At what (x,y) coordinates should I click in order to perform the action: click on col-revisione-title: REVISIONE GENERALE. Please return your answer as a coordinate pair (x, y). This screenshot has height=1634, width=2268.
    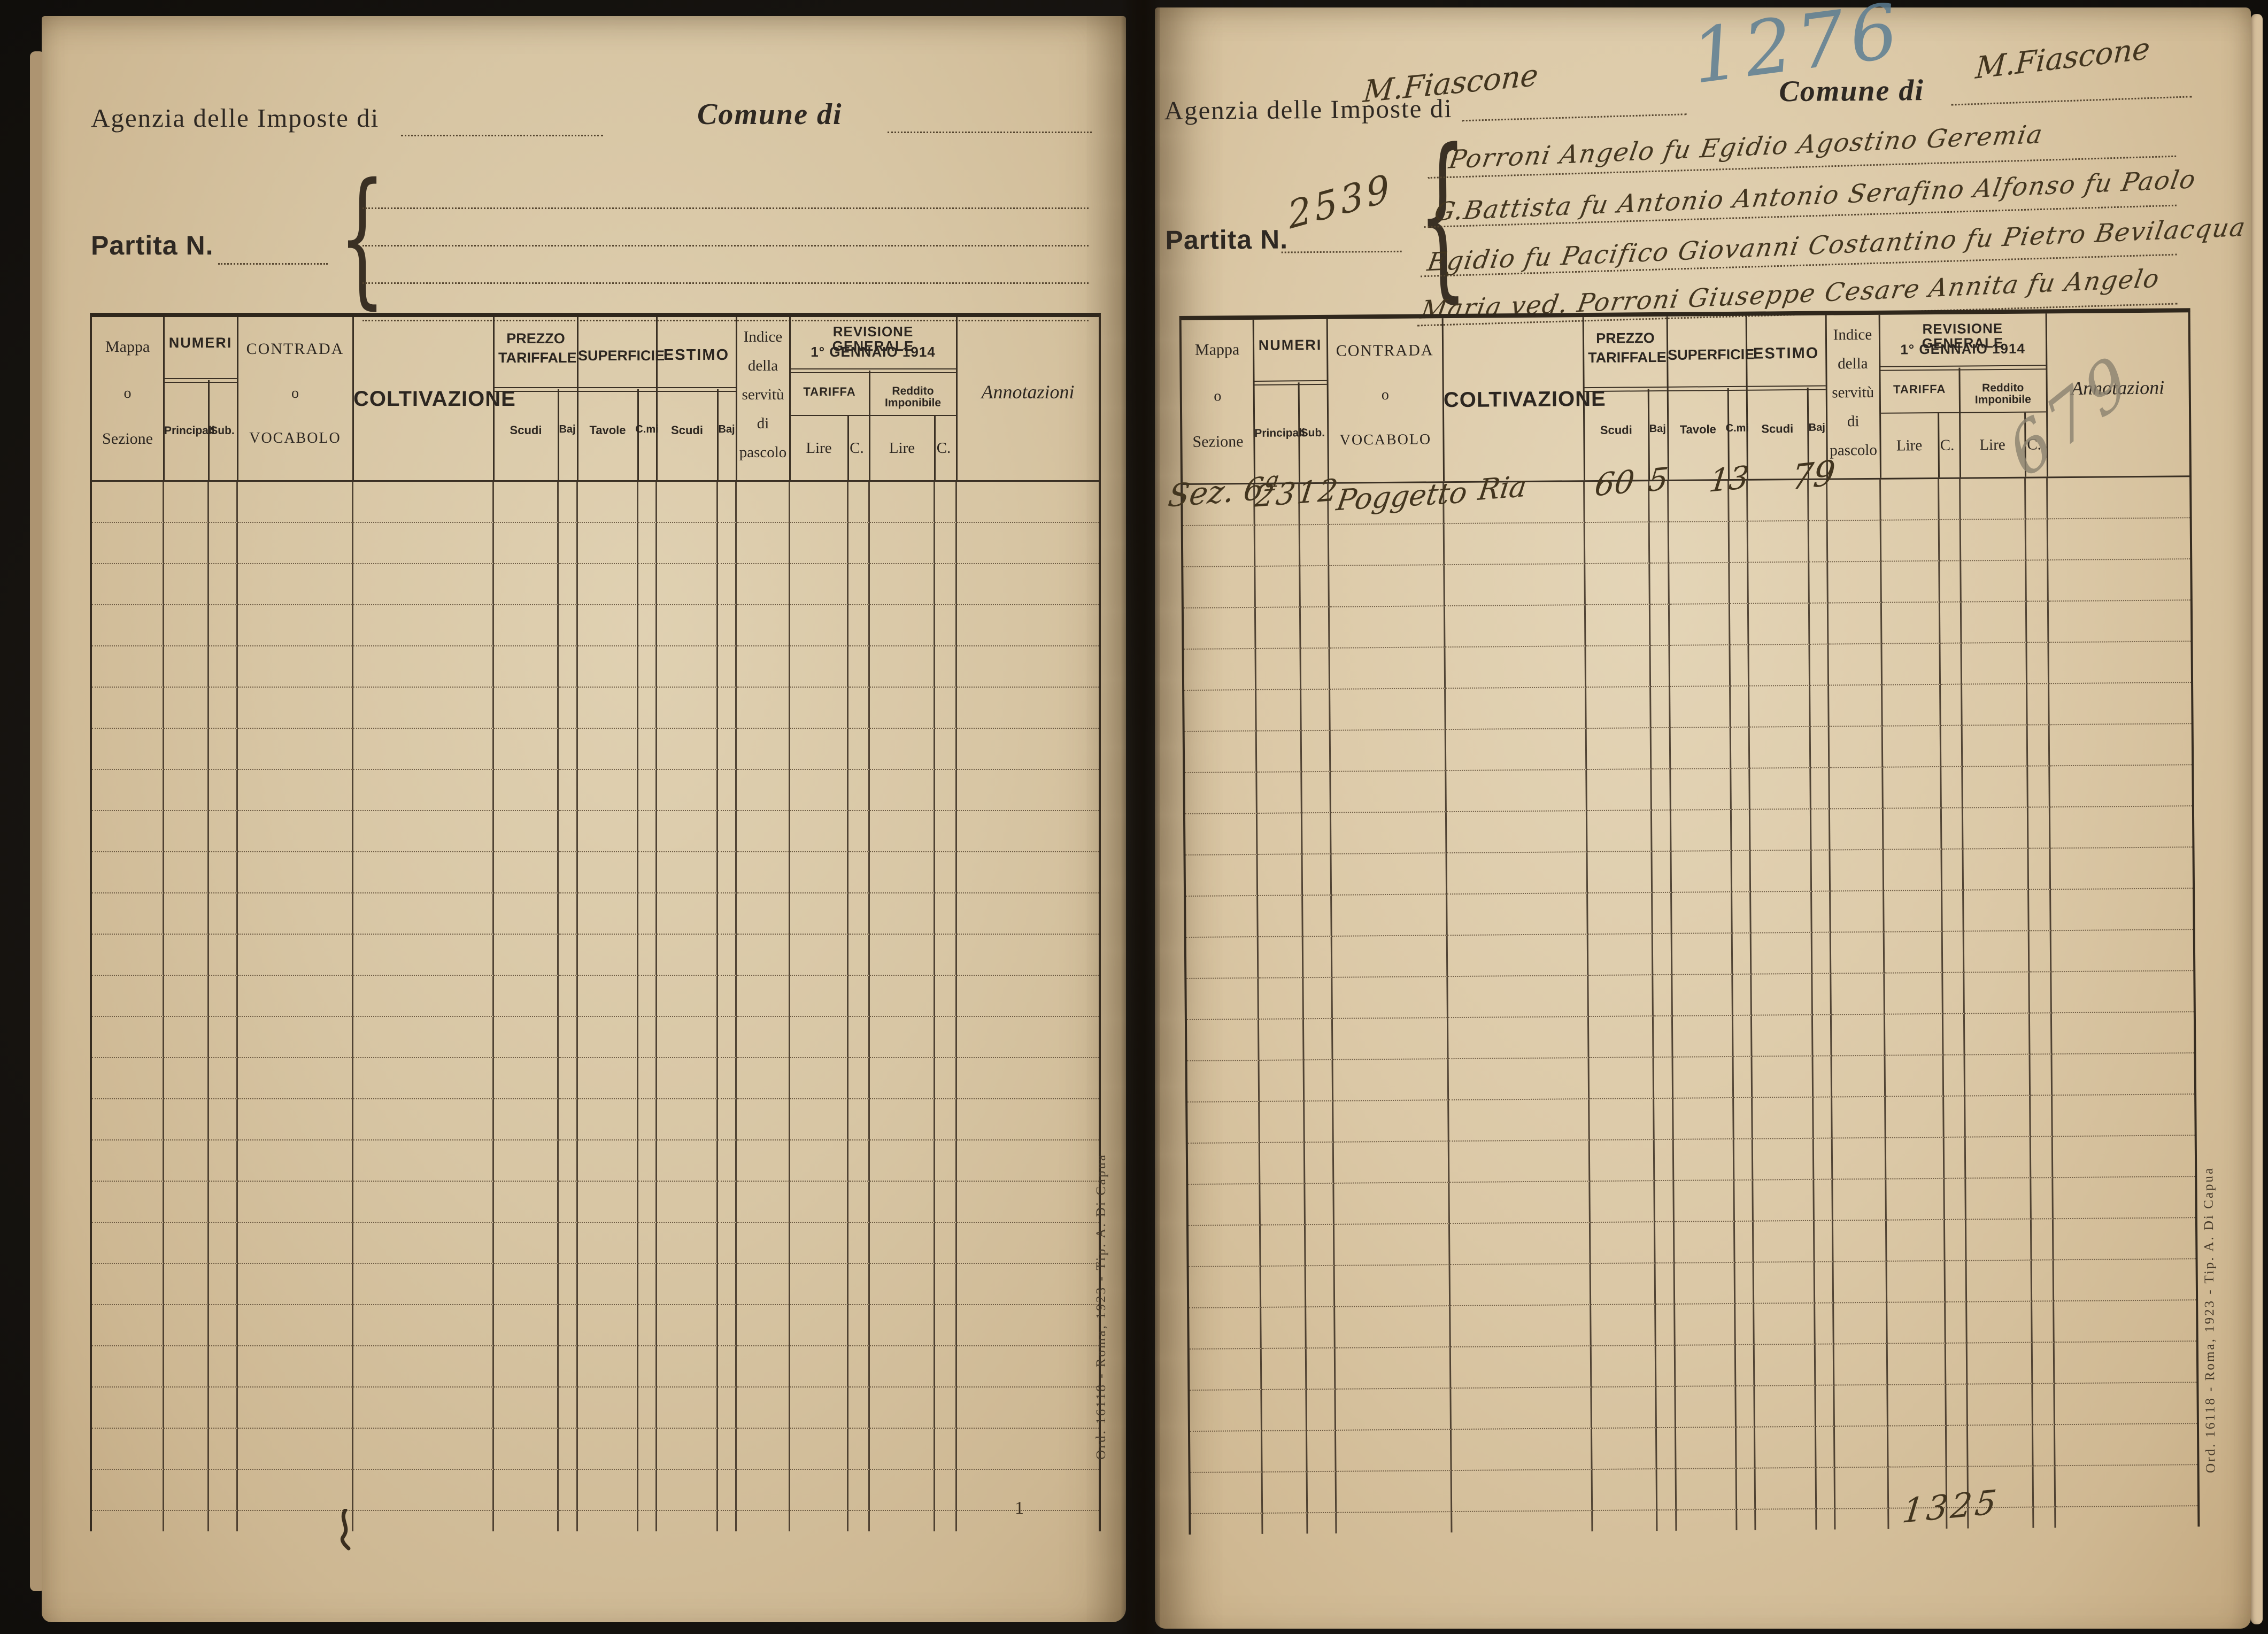
    Looking at the image, I should click on (873, 338).